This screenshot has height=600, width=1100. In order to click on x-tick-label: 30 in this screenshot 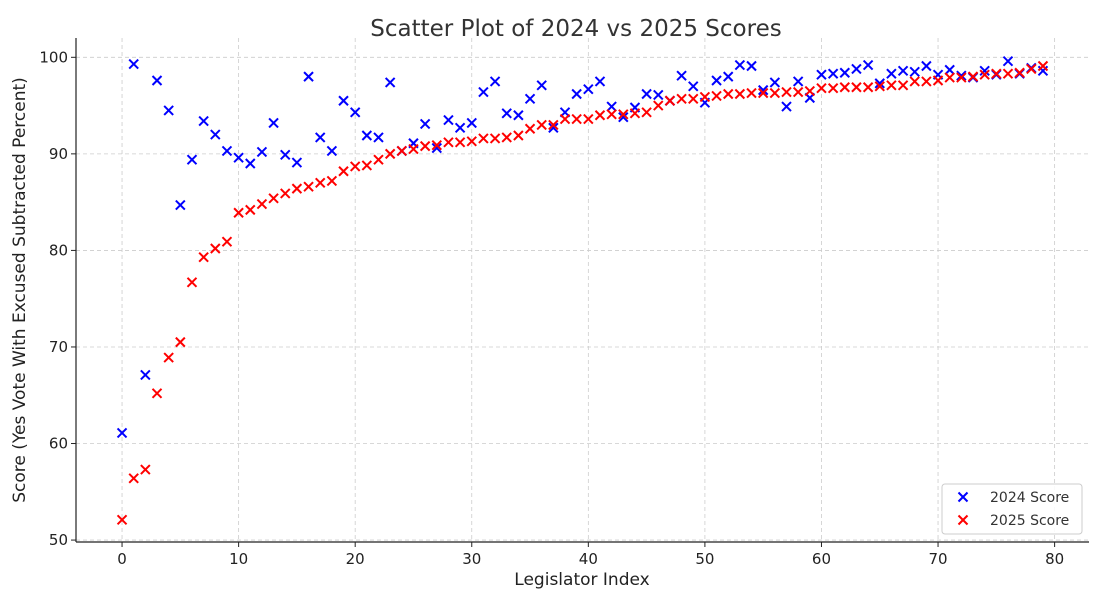, I will do `click(471, 559)`.